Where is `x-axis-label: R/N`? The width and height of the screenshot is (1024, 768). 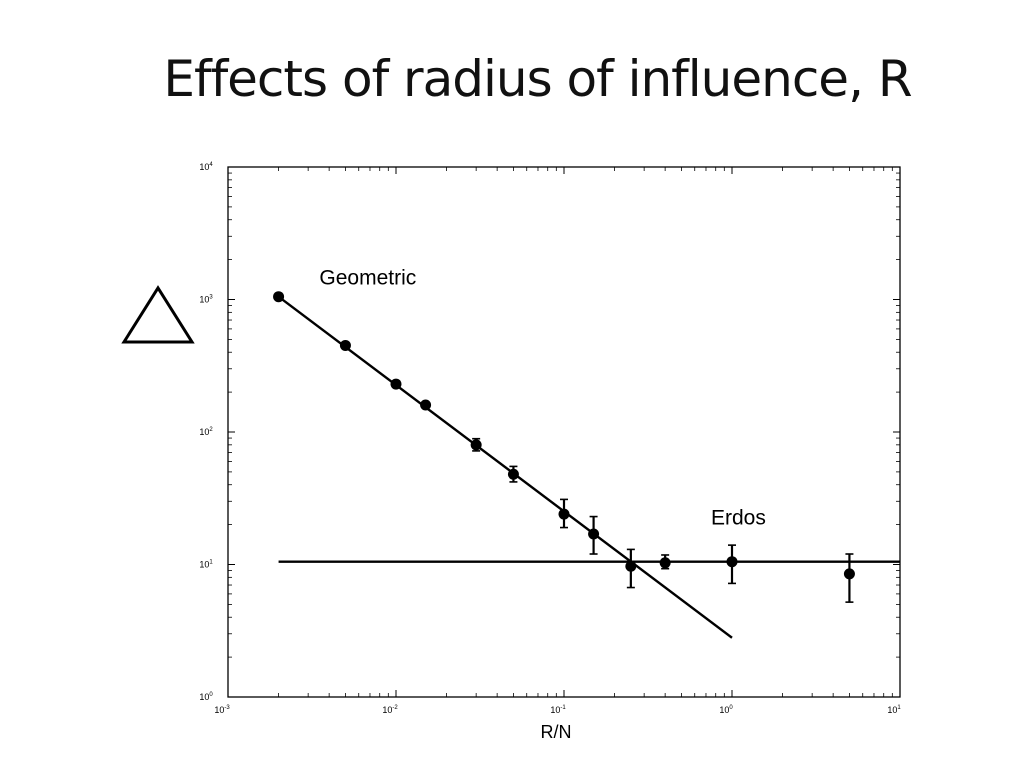
x-axis-label: R/N is located at coordinates (556, 732).